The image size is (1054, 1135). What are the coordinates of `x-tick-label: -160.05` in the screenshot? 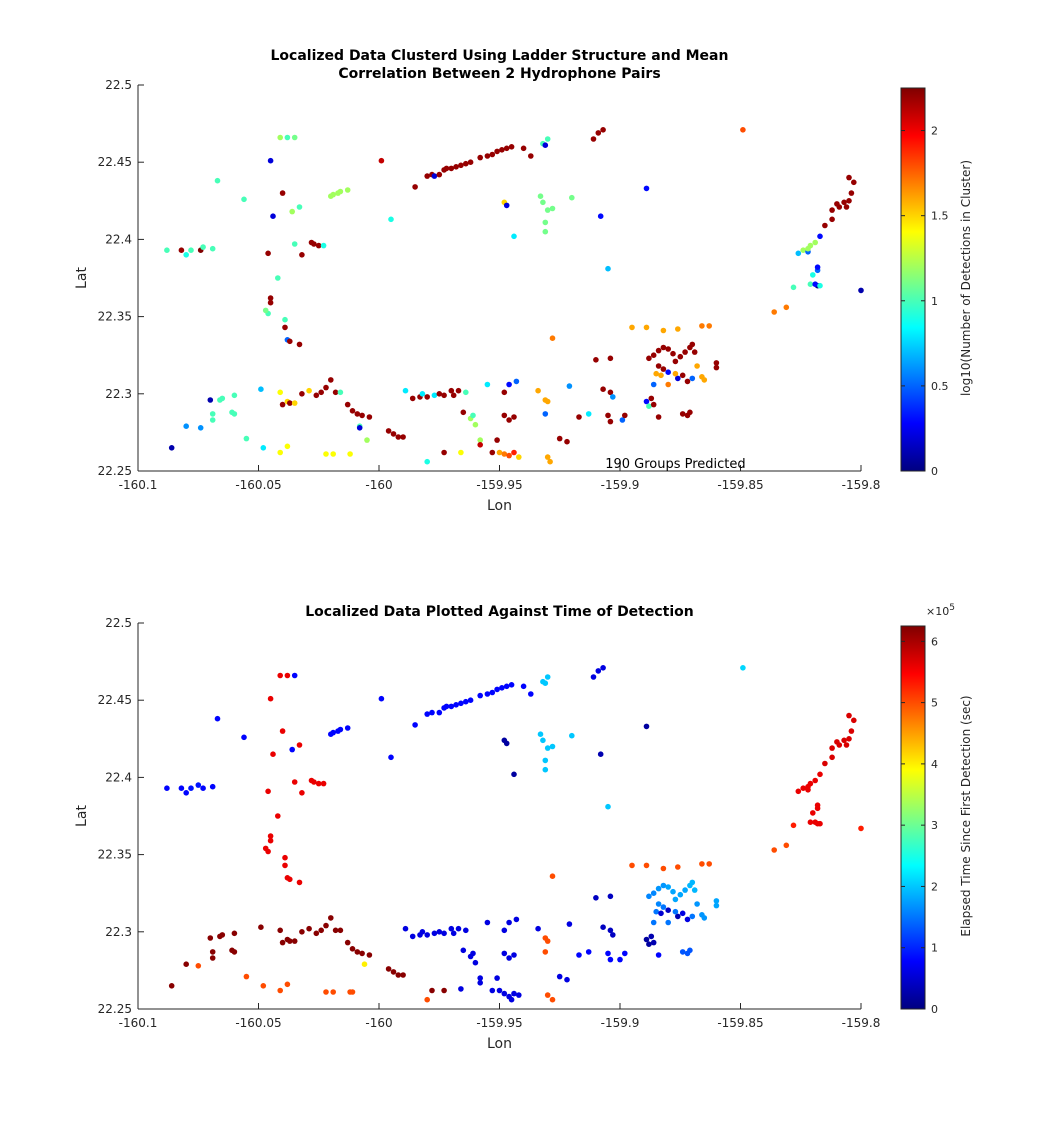 It's located at (258, 485).